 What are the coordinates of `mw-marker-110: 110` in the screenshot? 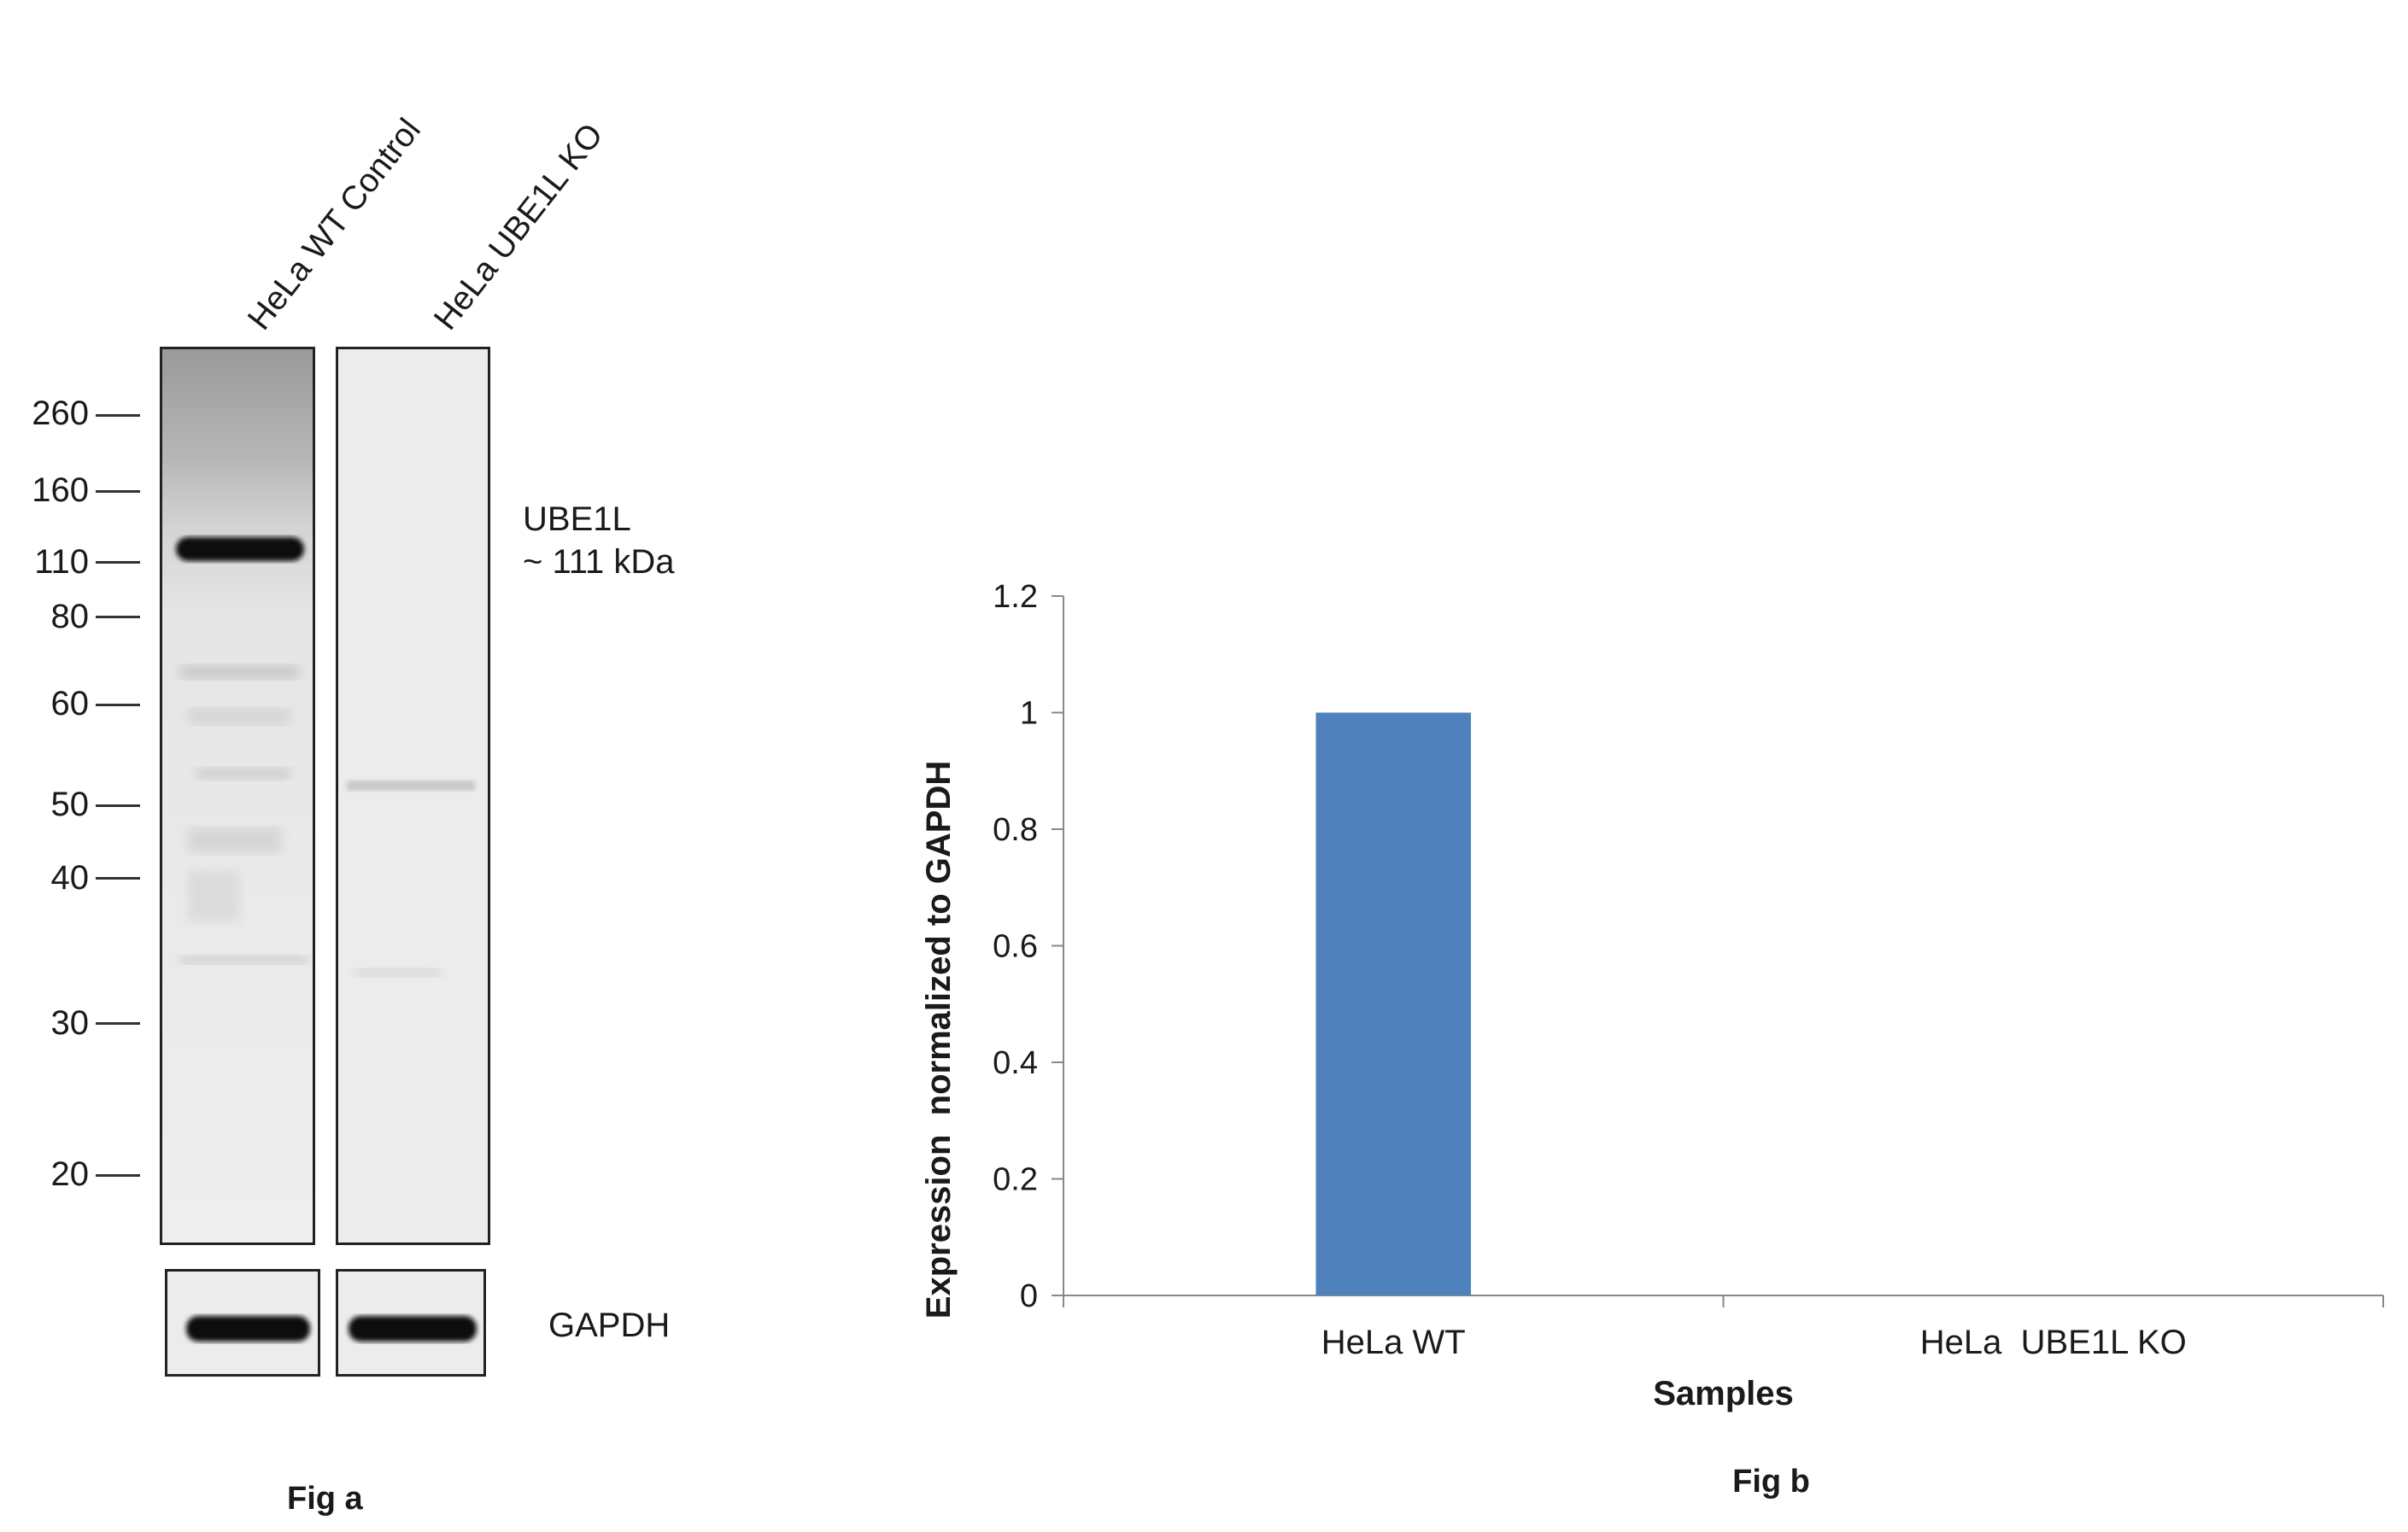 It's located at (61, 562).